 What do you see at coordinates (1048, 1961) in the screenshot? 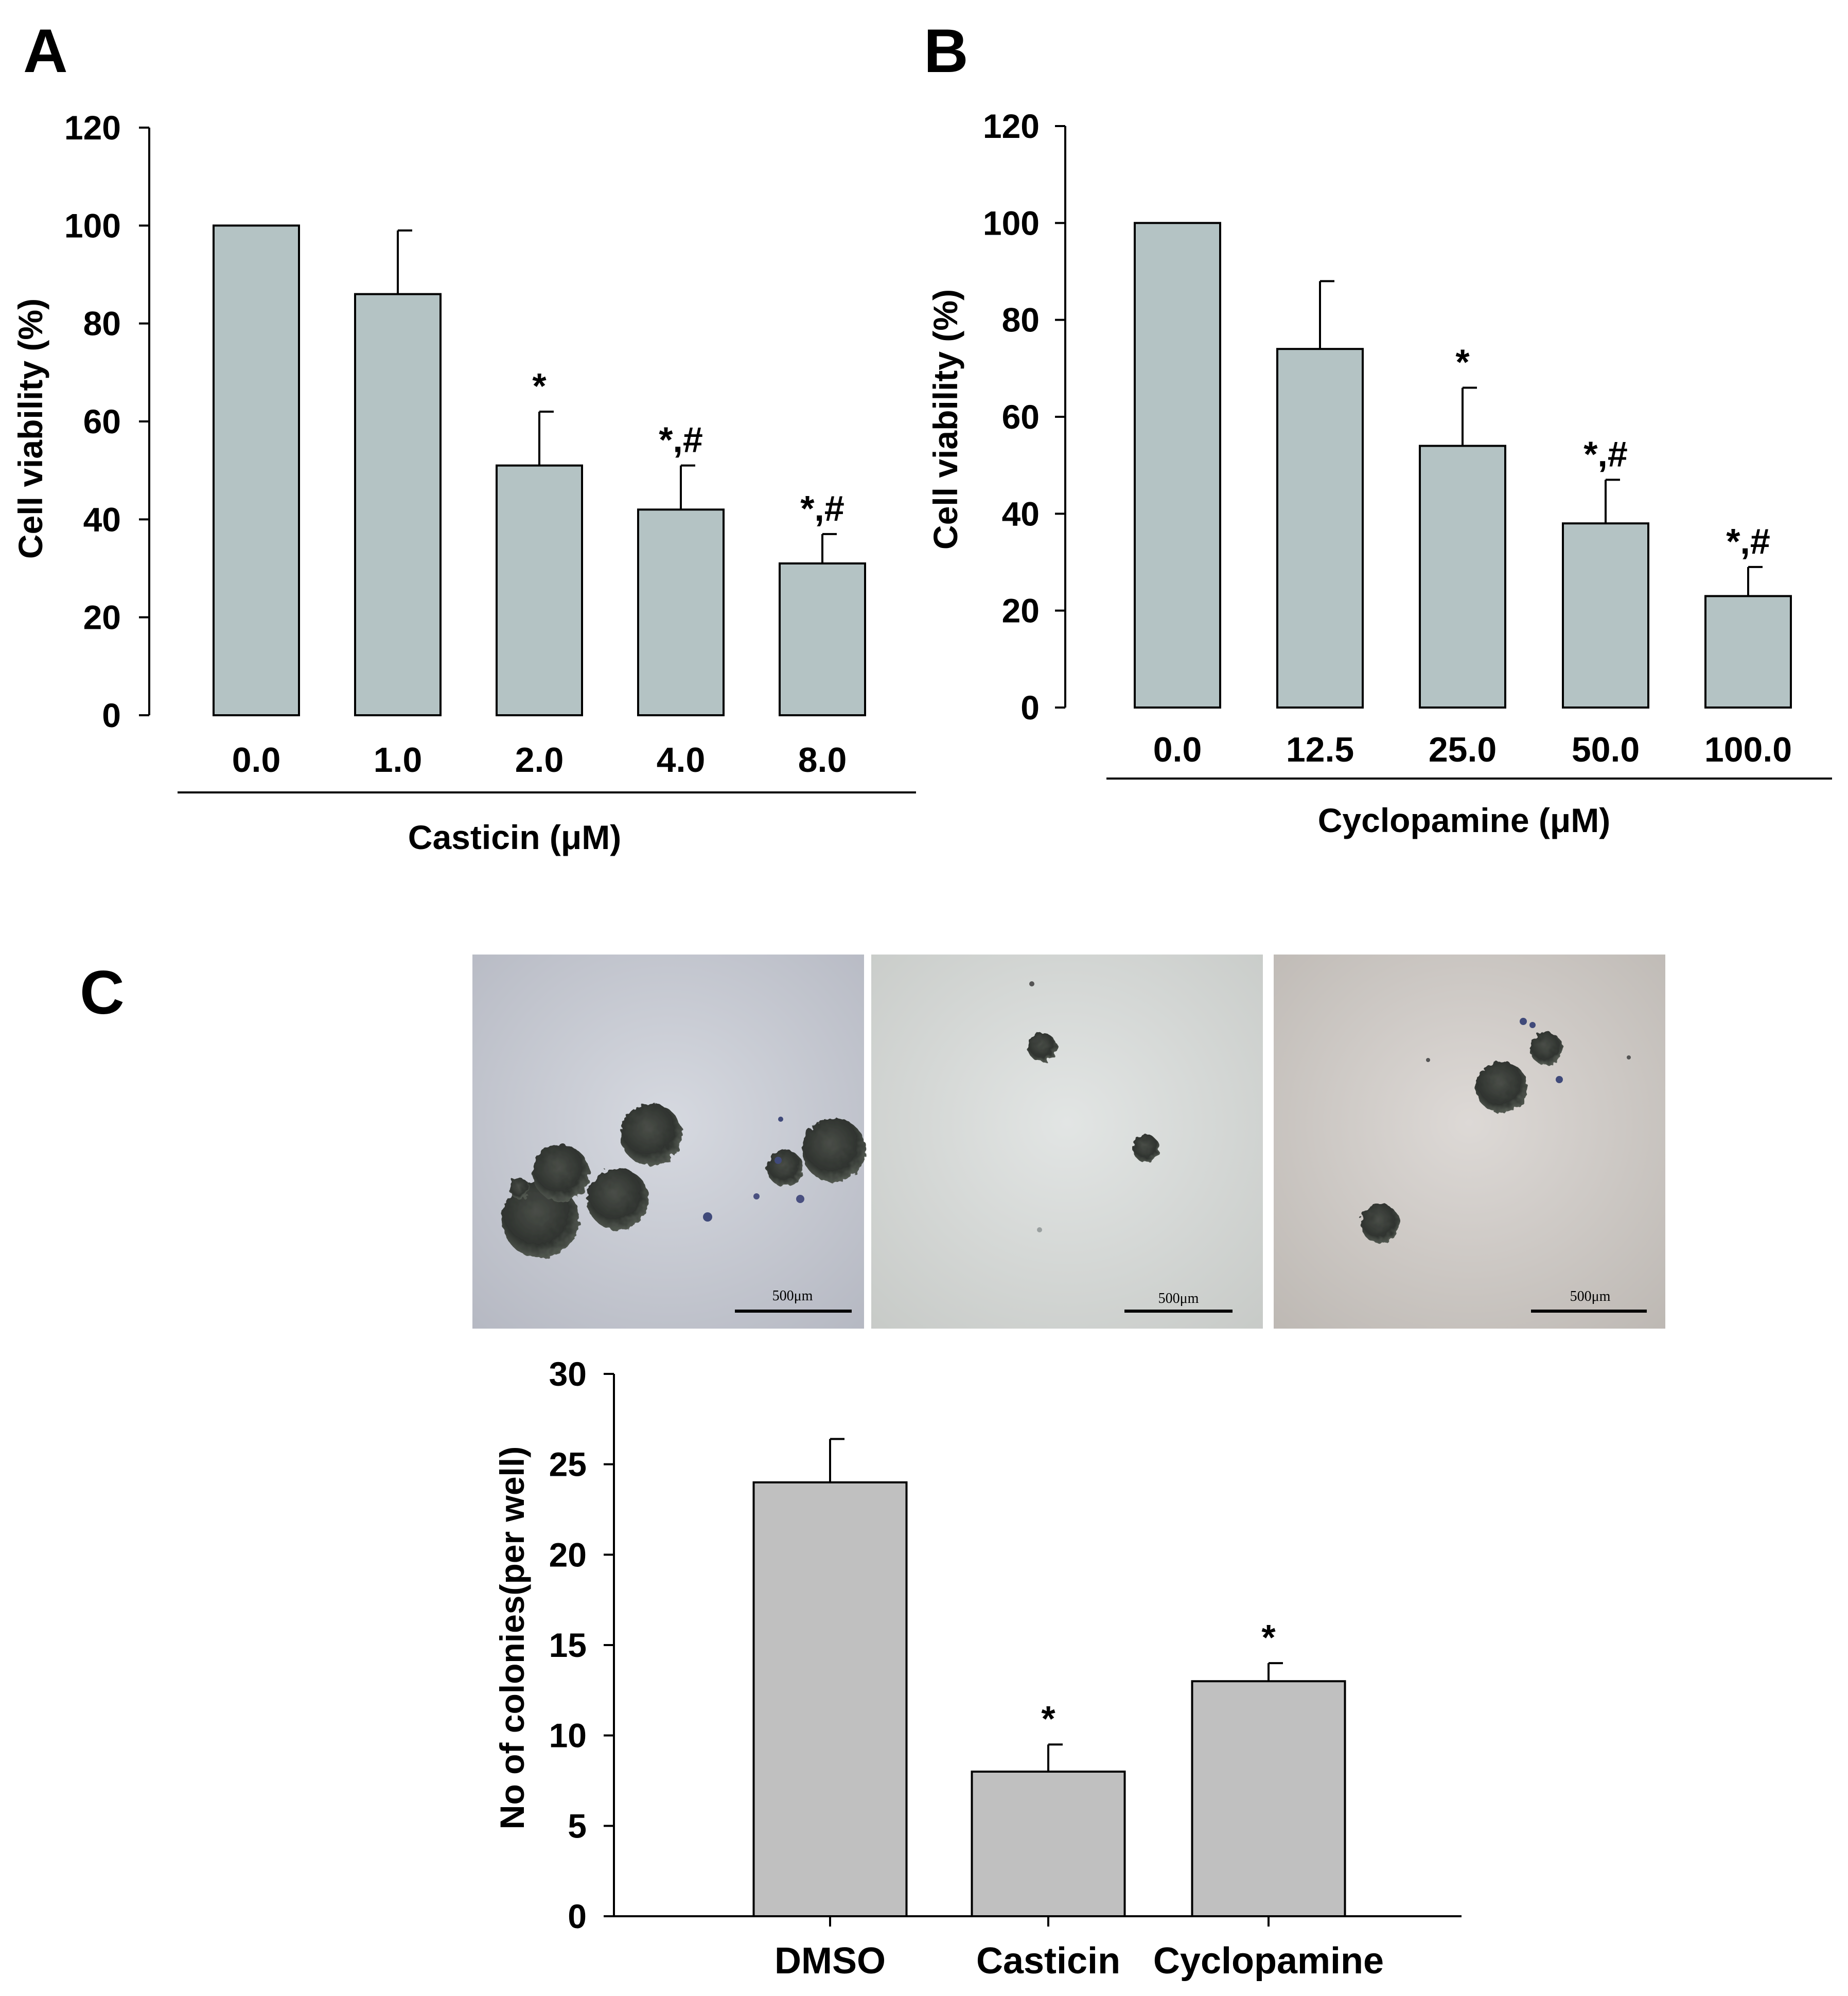
I see `category-label: Casticin` at bounding box center [1048, 1961].